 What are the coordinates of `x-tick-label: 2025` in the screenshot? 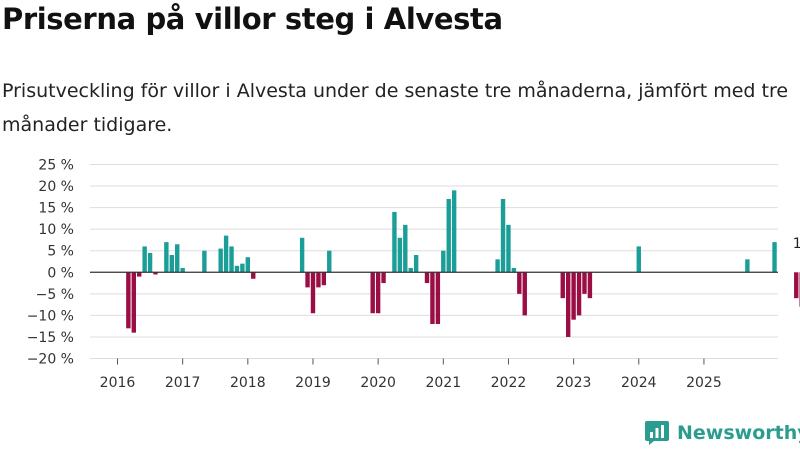 It's located at (704, 383).